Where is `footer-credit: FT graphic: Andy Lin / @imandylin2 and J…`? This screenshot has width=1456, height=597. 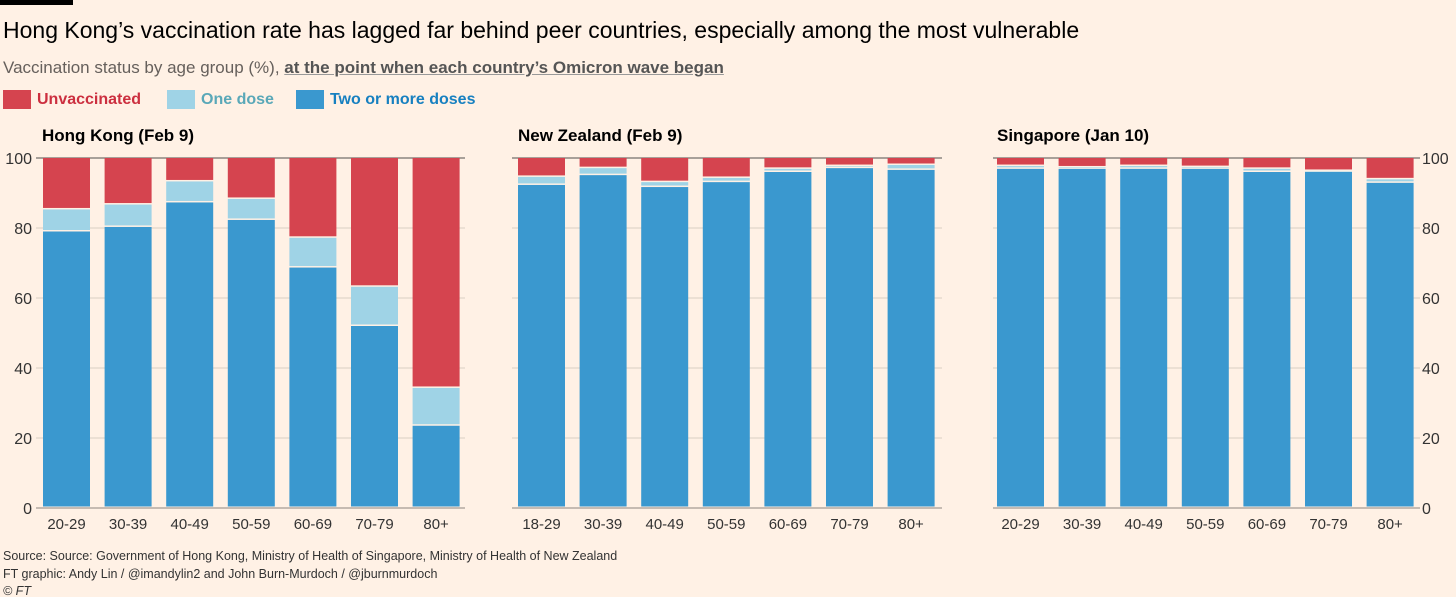
footer-credit: FT graphic: Andy Lin / @imandylin2 and J… is located at coordinates (220, 574).